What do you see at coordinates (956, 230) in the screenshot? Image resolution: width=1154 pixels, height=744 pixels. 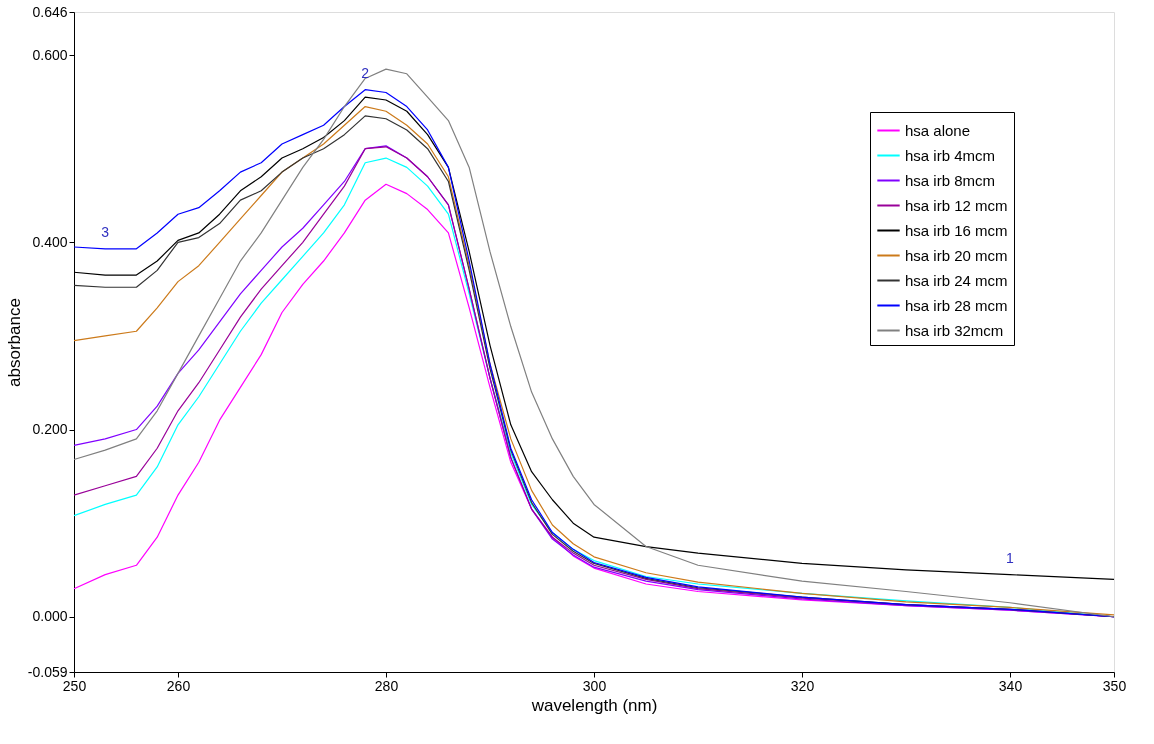 I see `legend-label: hsa irb 16 mcm` at bounding box center [956, 230].